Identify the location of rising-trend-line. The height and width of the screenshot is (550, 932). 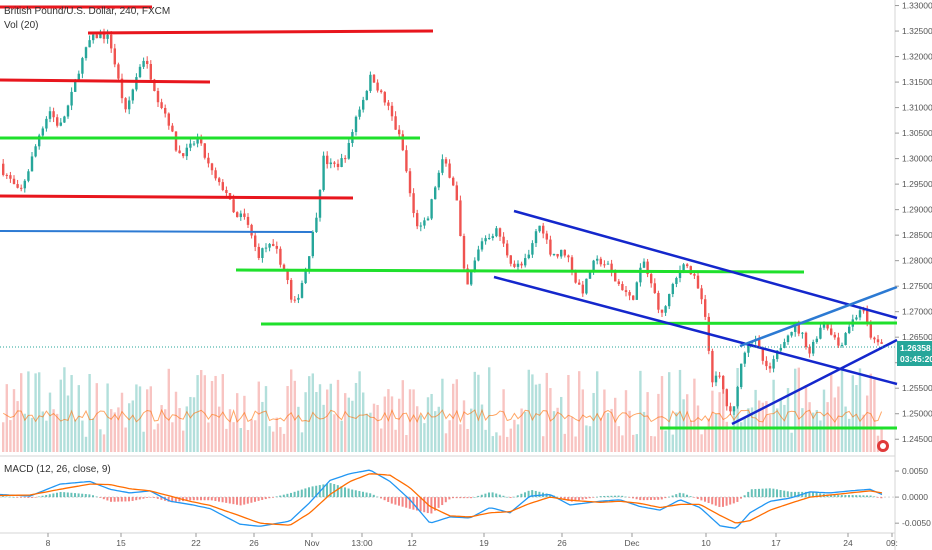
(814, 382).